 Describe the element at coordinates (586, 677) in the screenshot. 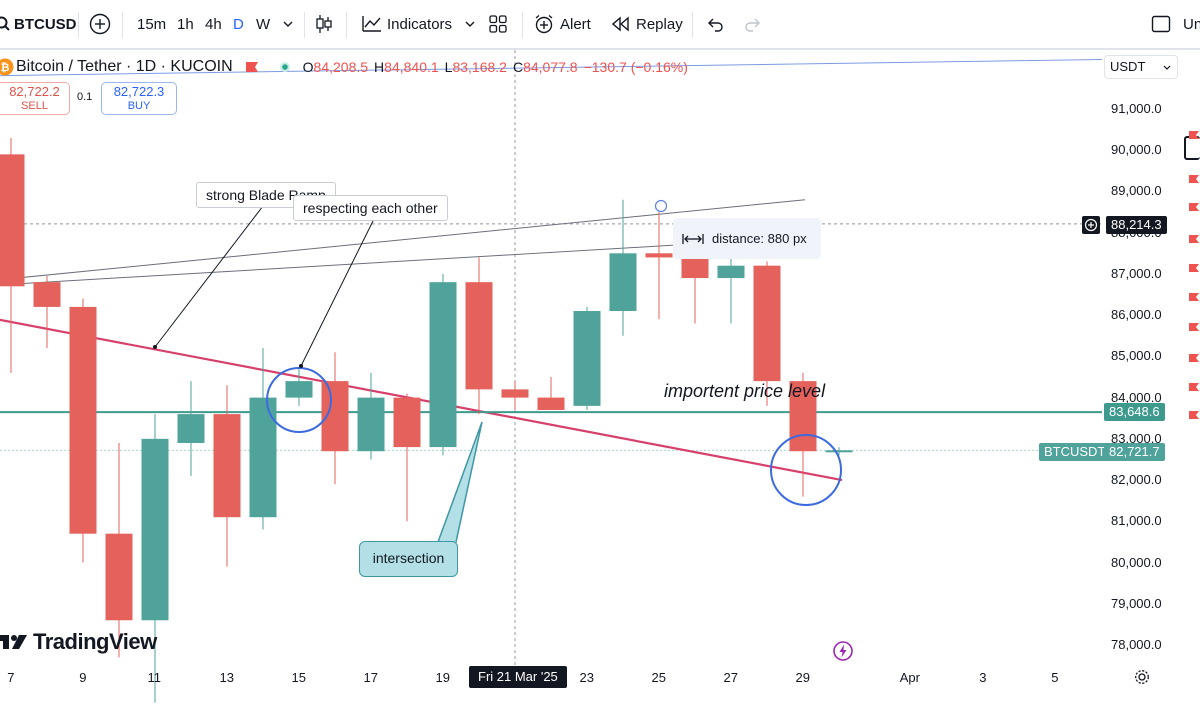

I see `time-tick: 23` at that location.